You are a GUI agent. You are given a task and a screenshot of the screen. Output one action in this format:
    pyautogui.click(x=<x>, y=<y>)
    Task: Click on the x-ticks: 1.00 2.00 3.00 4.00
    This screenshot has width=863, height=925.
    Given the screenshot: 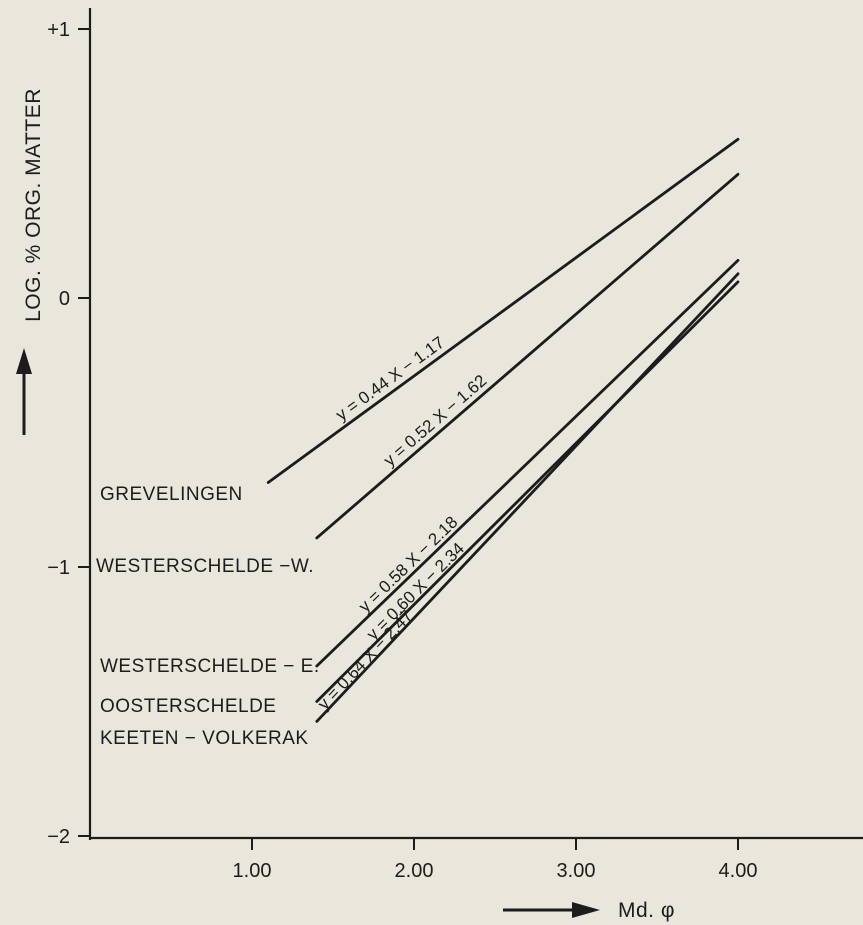 What is the action you would take?
    pyautogui.click(x=495, y=860)
    